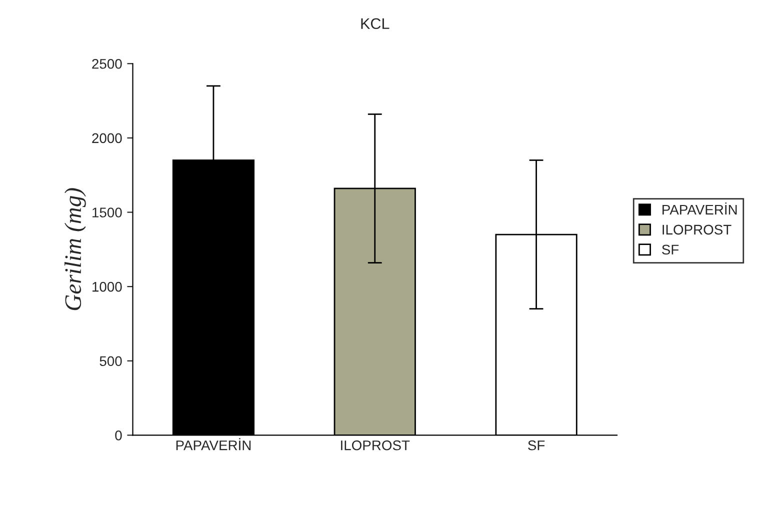 This screenshot has height=509, width=781. Describe the element at coordinates (118, 435) in the screenshot. I see `y-tick-label: 0` at that location.